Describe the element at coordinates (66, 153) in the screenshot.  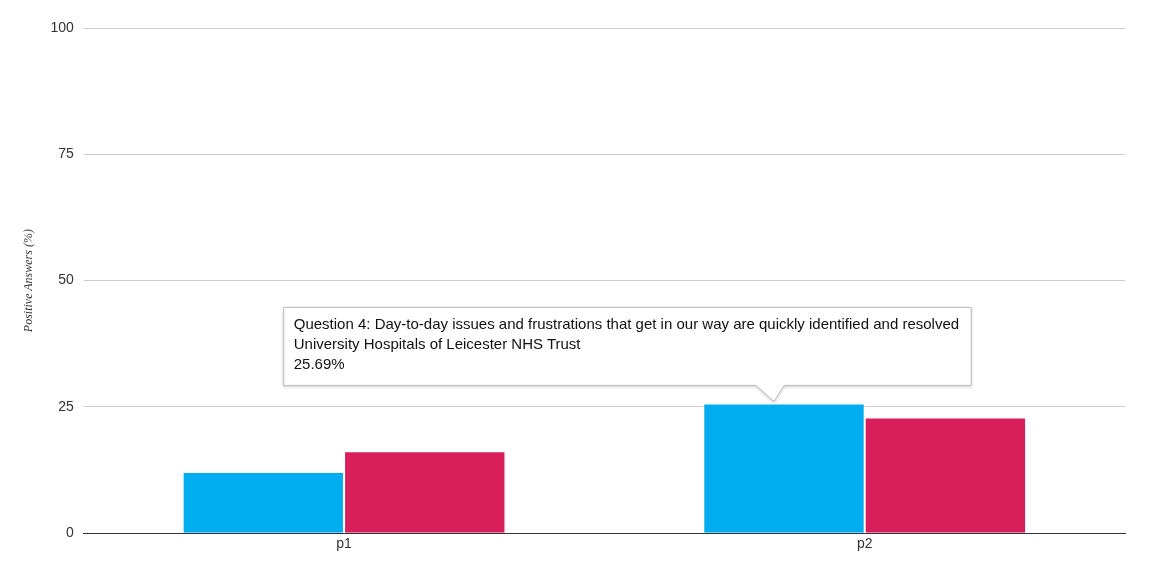
I see `y-tick-label: 75` at that location.